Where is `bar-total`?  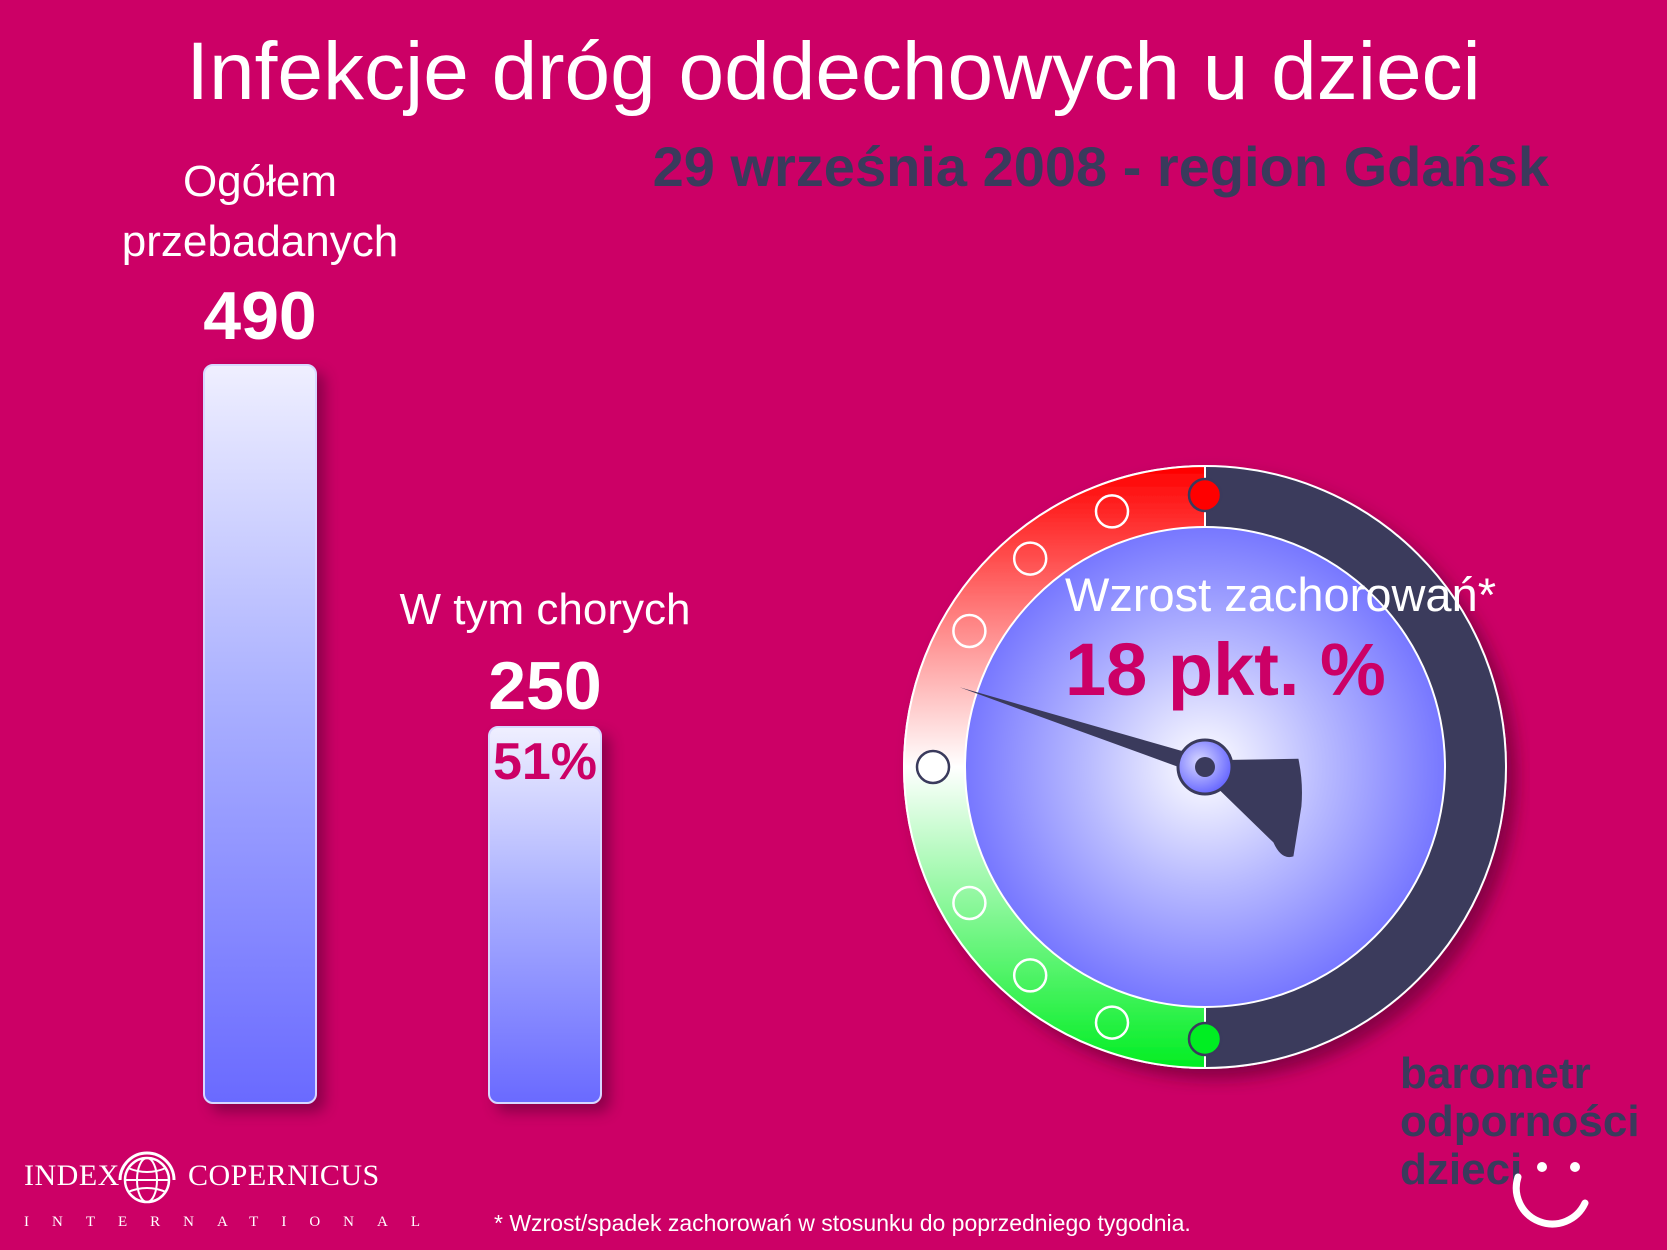 bar-total is located at coordinates (260, 734).